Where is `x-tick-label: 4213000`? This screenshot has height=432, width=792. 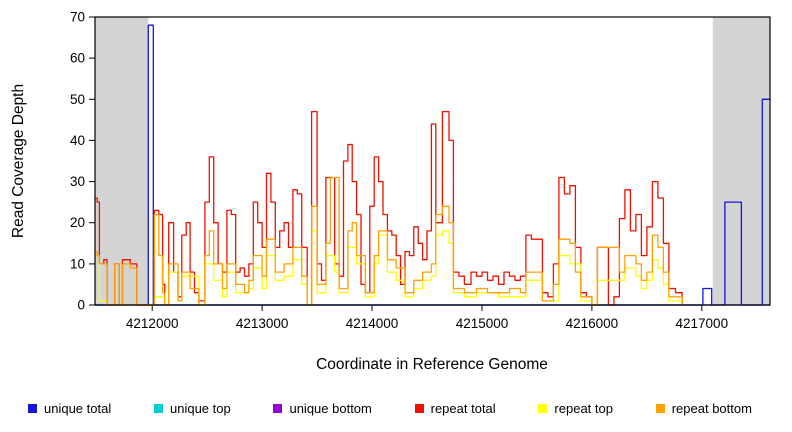 x-tick-label: 4213000 is located at coordinates (262, 323).